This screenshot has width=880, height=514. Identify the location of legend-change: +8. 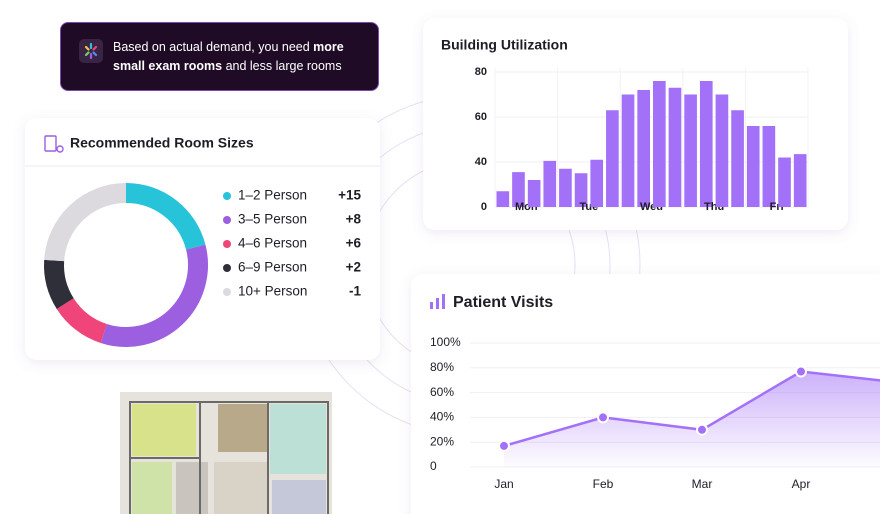
(354, 219).